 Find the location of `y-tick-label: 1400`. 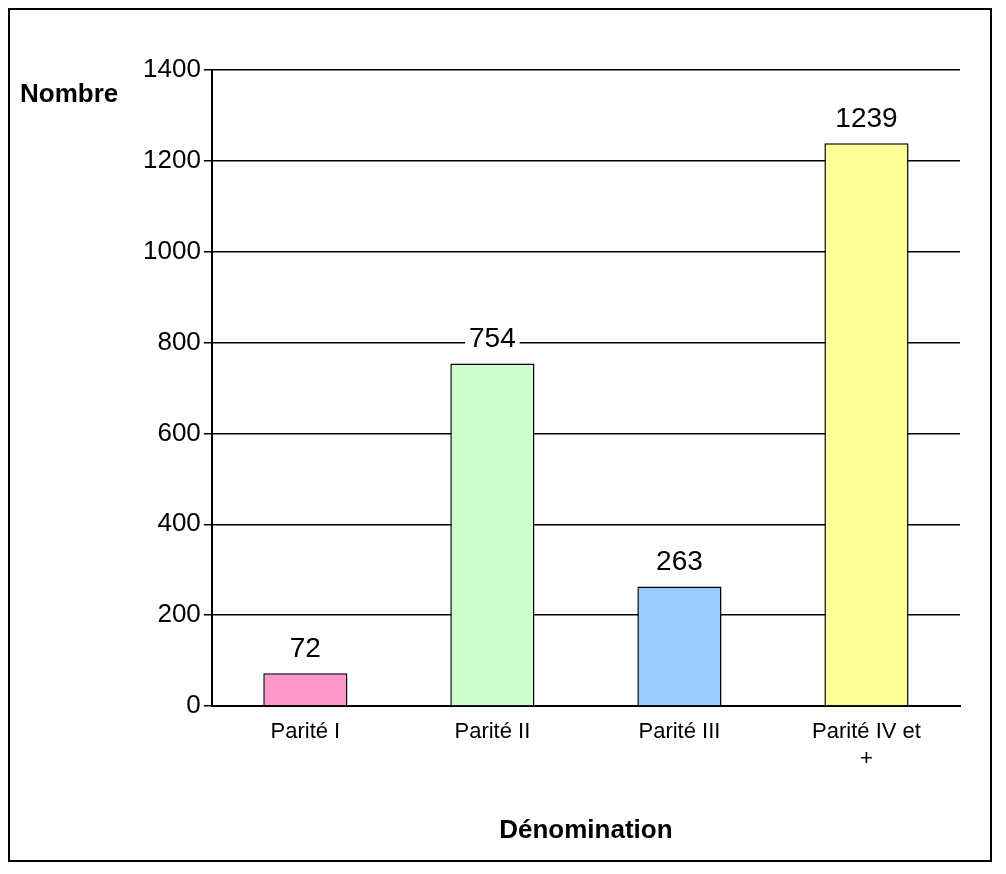

y-tick-label: 1400 is located at coordinates (172, 68).